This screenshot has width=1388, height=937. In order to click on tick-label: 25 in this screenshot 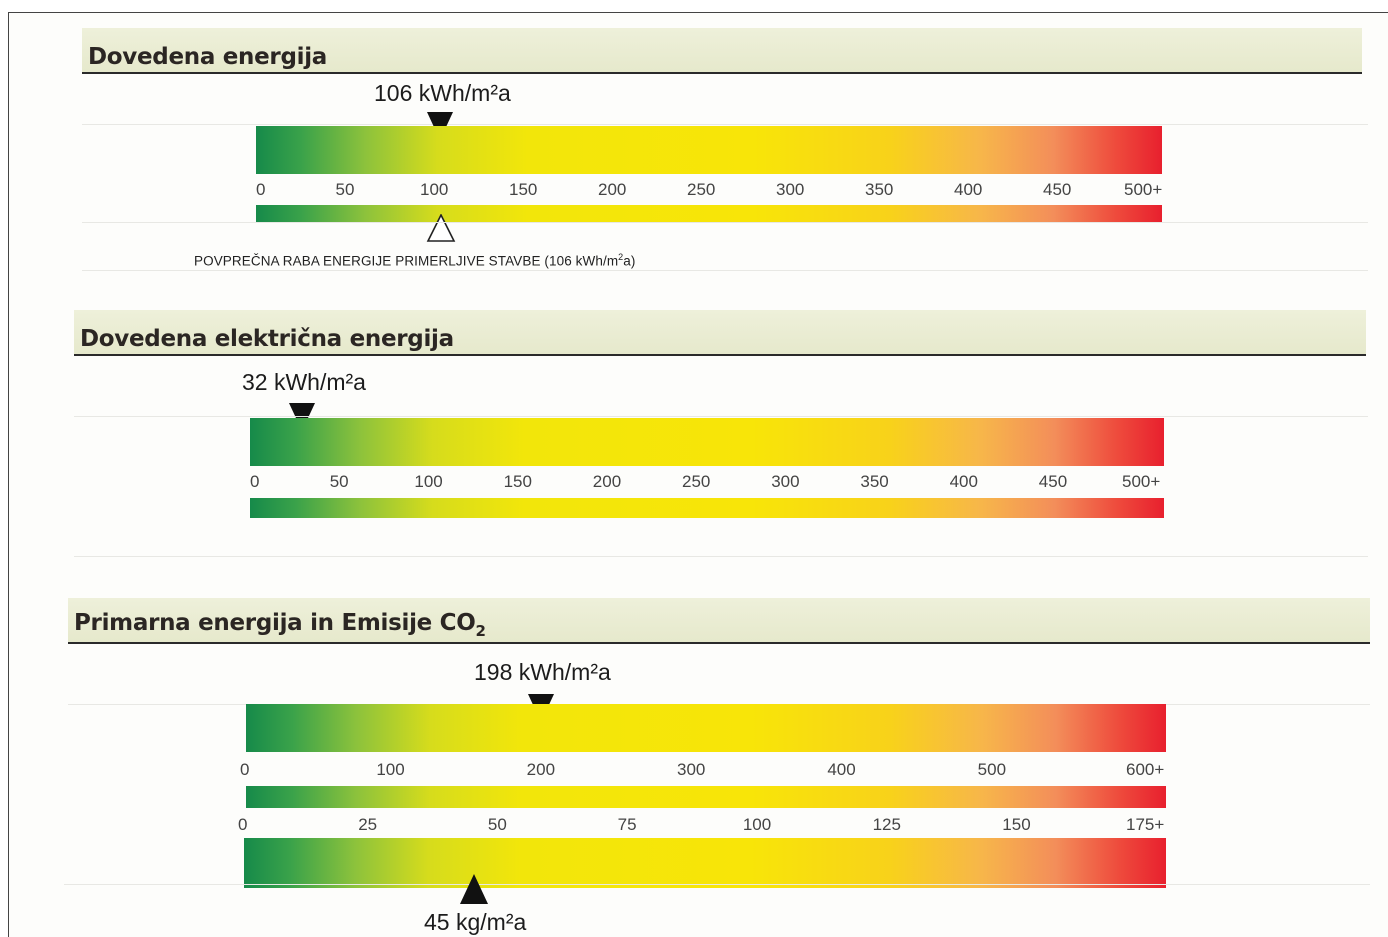, I will do `click(368, 824)`.